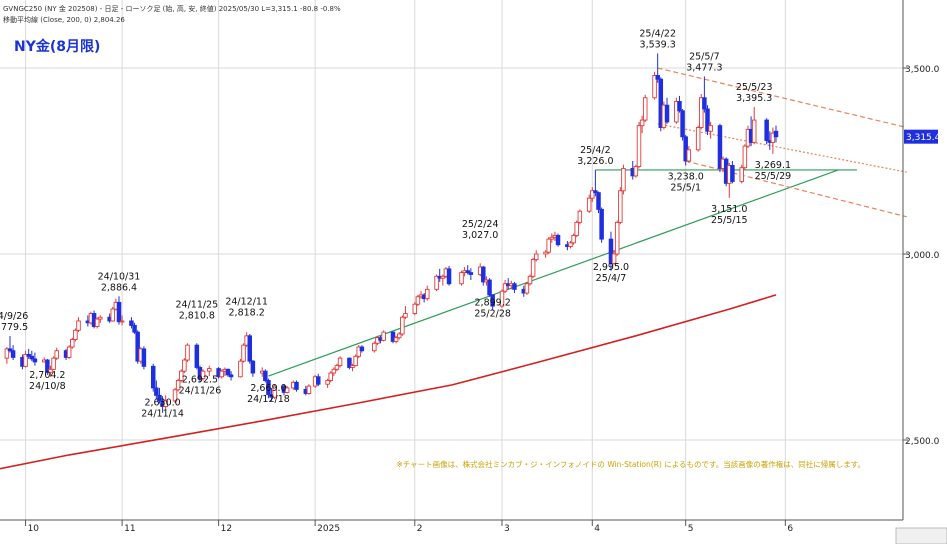  I want to click on annotation-label: 25/2/28, so click(492, 313).